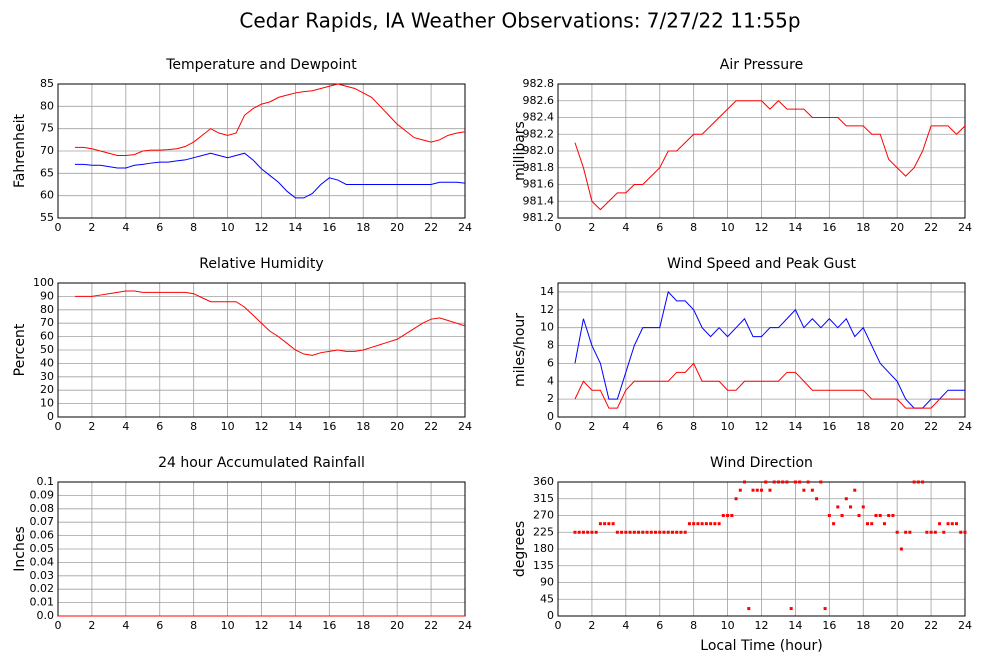  What do you see at coordinates (539, 100) in the screenshot?
I see `y-tick-label: 982.6` at bounding box center [539, 100].